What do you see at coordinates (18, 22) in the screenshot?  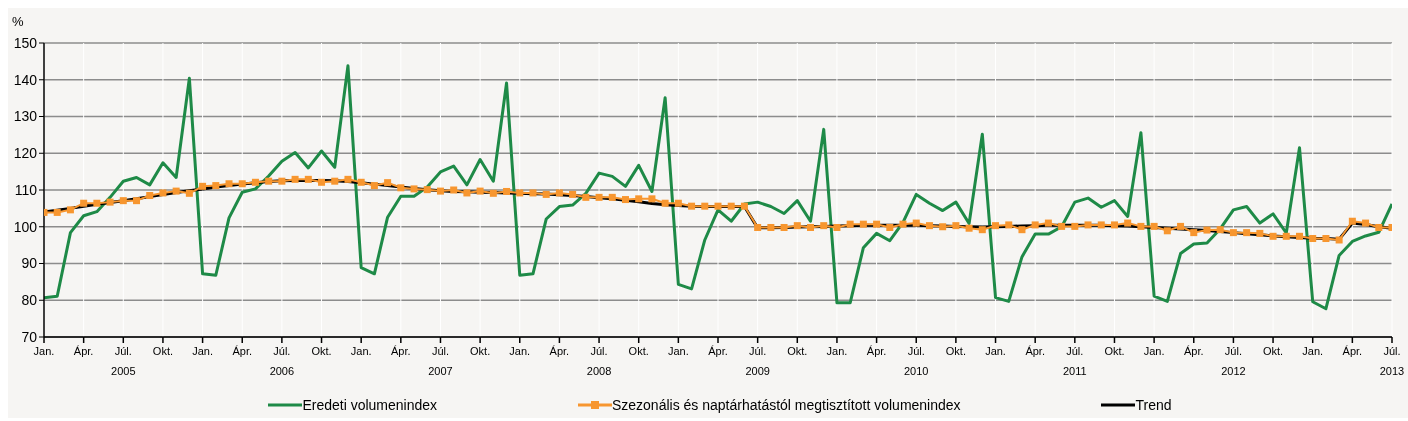 I see `y-axis-title: %` at bounding box center [18, 22].